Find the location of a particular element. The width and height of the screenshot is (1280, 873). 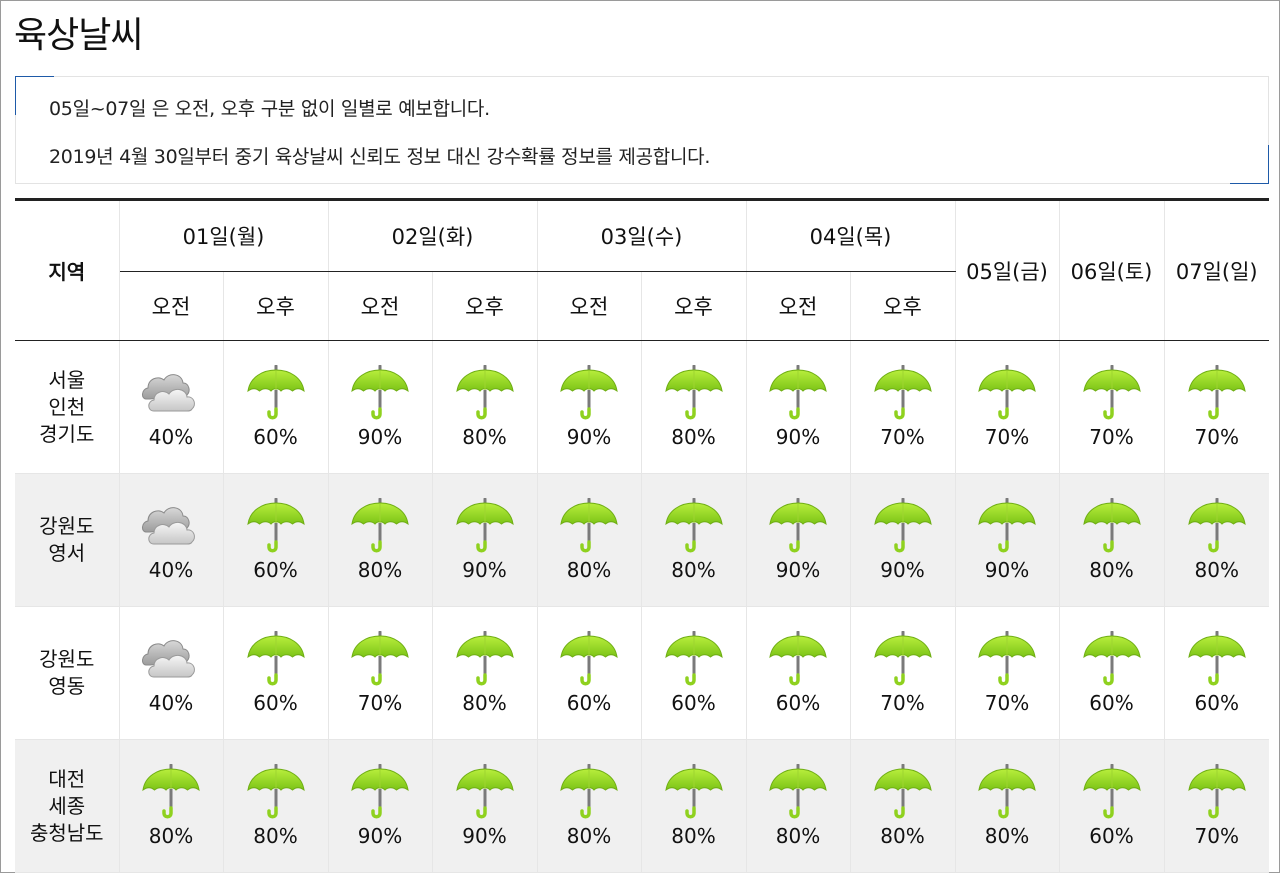

region-name-cell: 서울 인천 경기도 is located at coordinates (67, 407).